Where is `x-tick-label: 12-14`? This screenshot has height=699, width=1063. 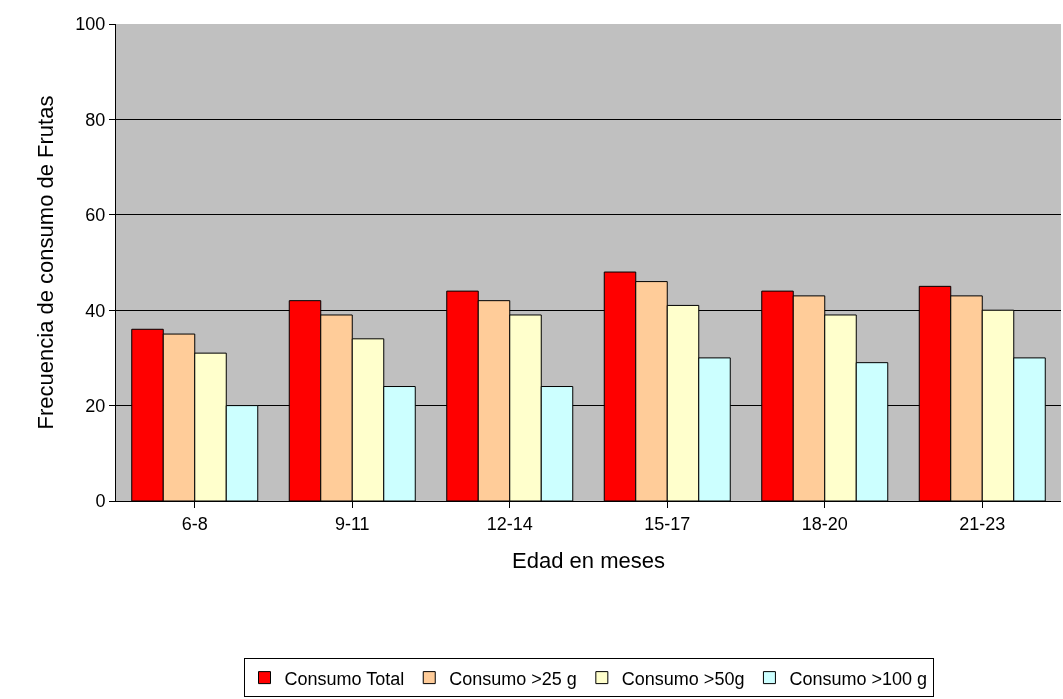 x-tick-label: 12-14 is located at coordinates (509, 523).